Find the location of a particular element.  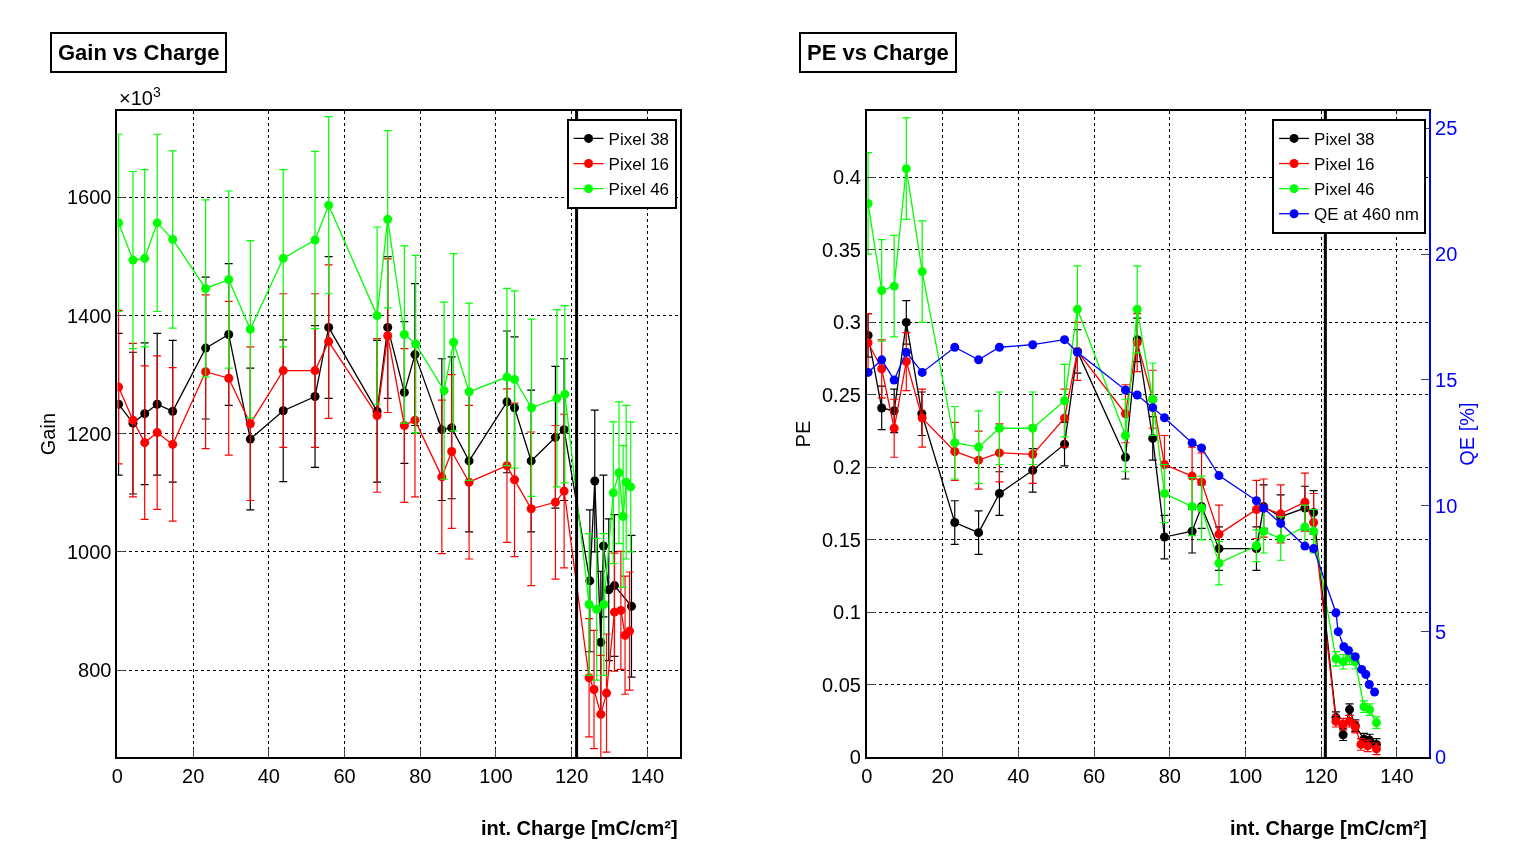

x-tick-label: 20 is located at coordinates (942, 776).